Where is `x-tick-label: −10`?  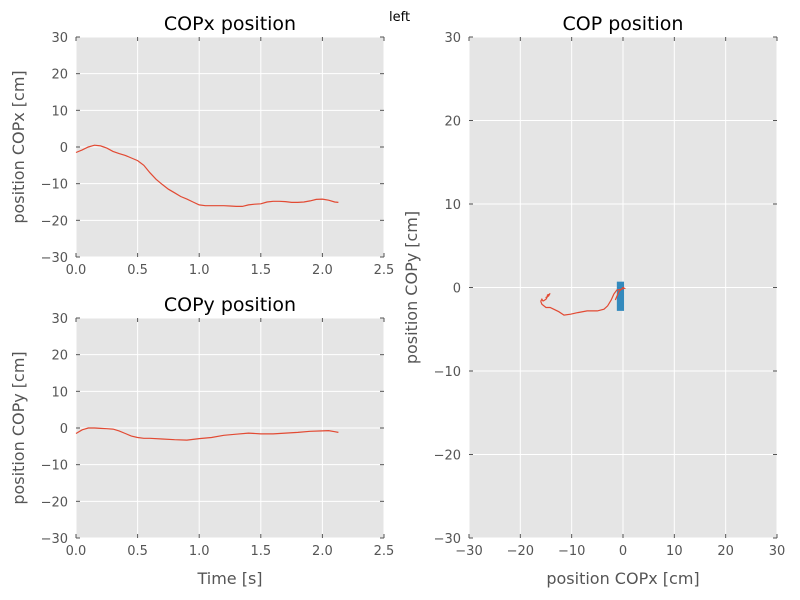
x-tick-label: −10 is located at coordinates (571, 551).